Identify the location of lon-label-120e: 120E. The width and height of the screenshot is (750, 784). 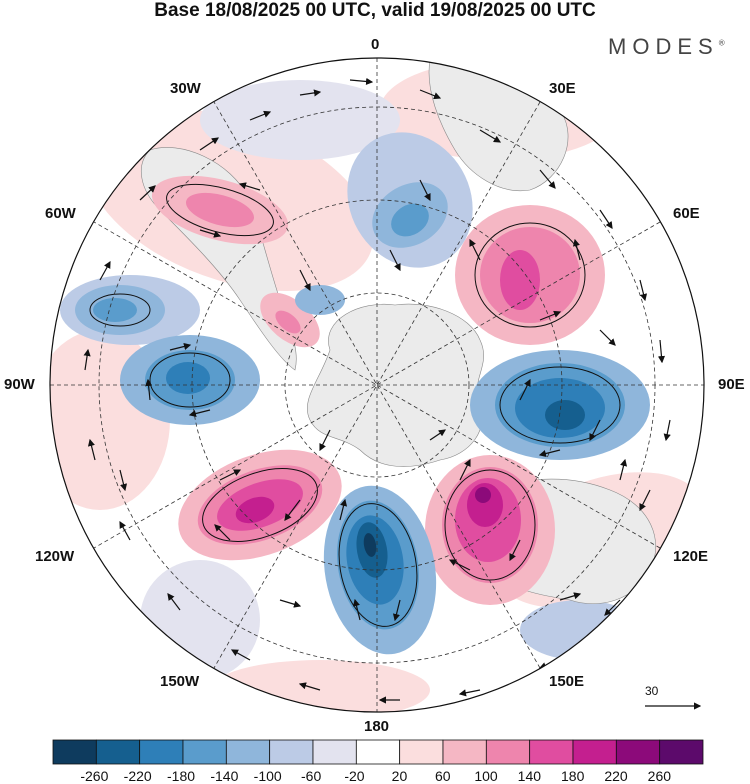
(691, 556).